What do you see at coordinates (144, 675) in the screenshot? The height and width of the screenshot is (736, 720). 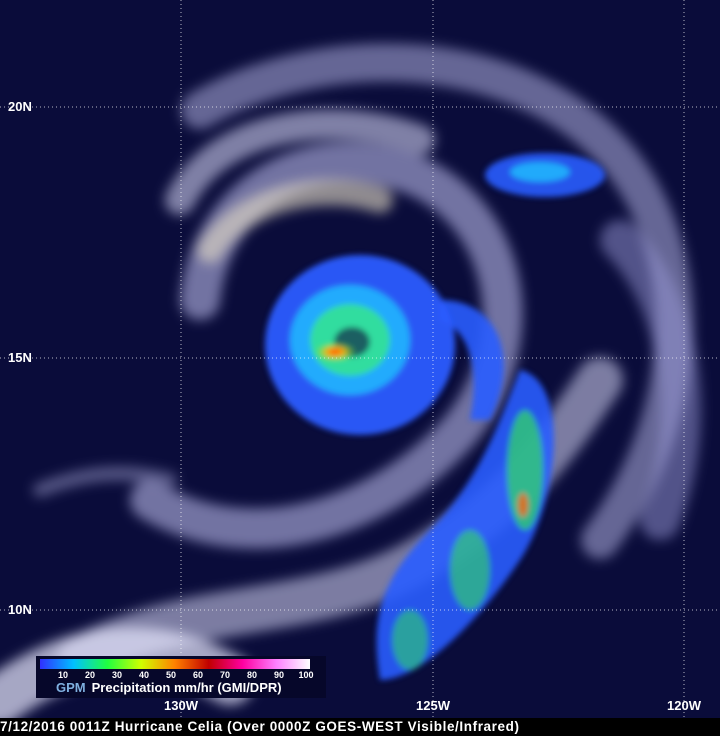 I see `legend-tick-label: 40` at bounding box center [144, 675].